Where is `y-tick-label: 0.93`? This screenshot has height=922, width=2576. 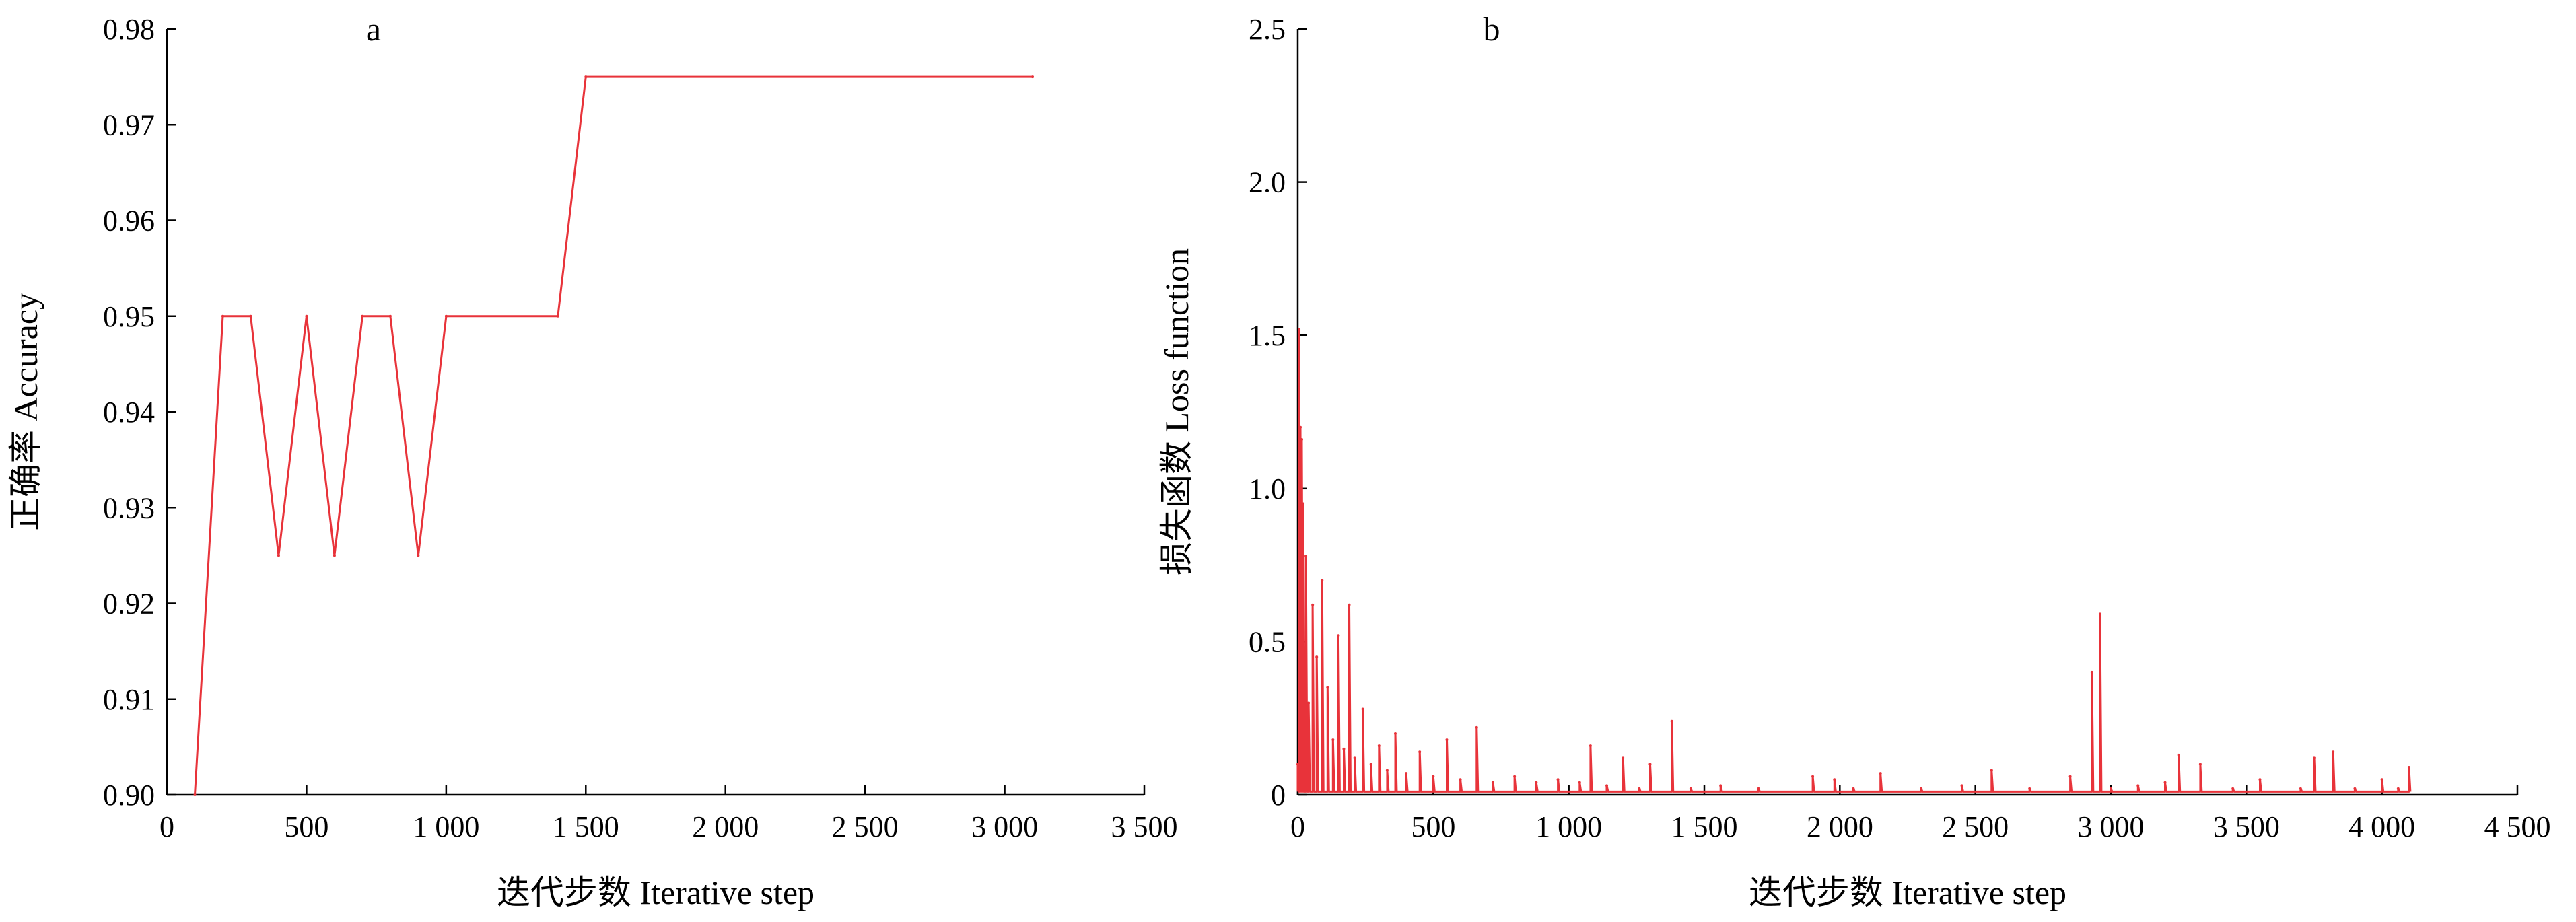
y-tick-label: 0.93 is located at coordinates (129, 507).